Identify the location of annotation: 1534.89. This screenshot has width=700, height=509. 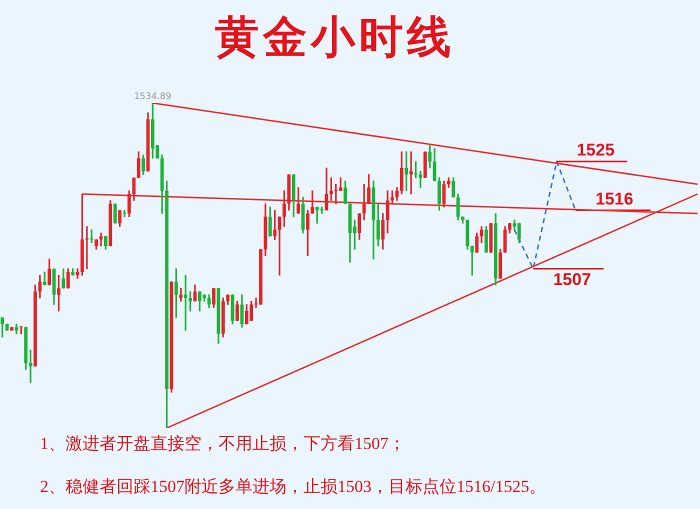
(153, 97).